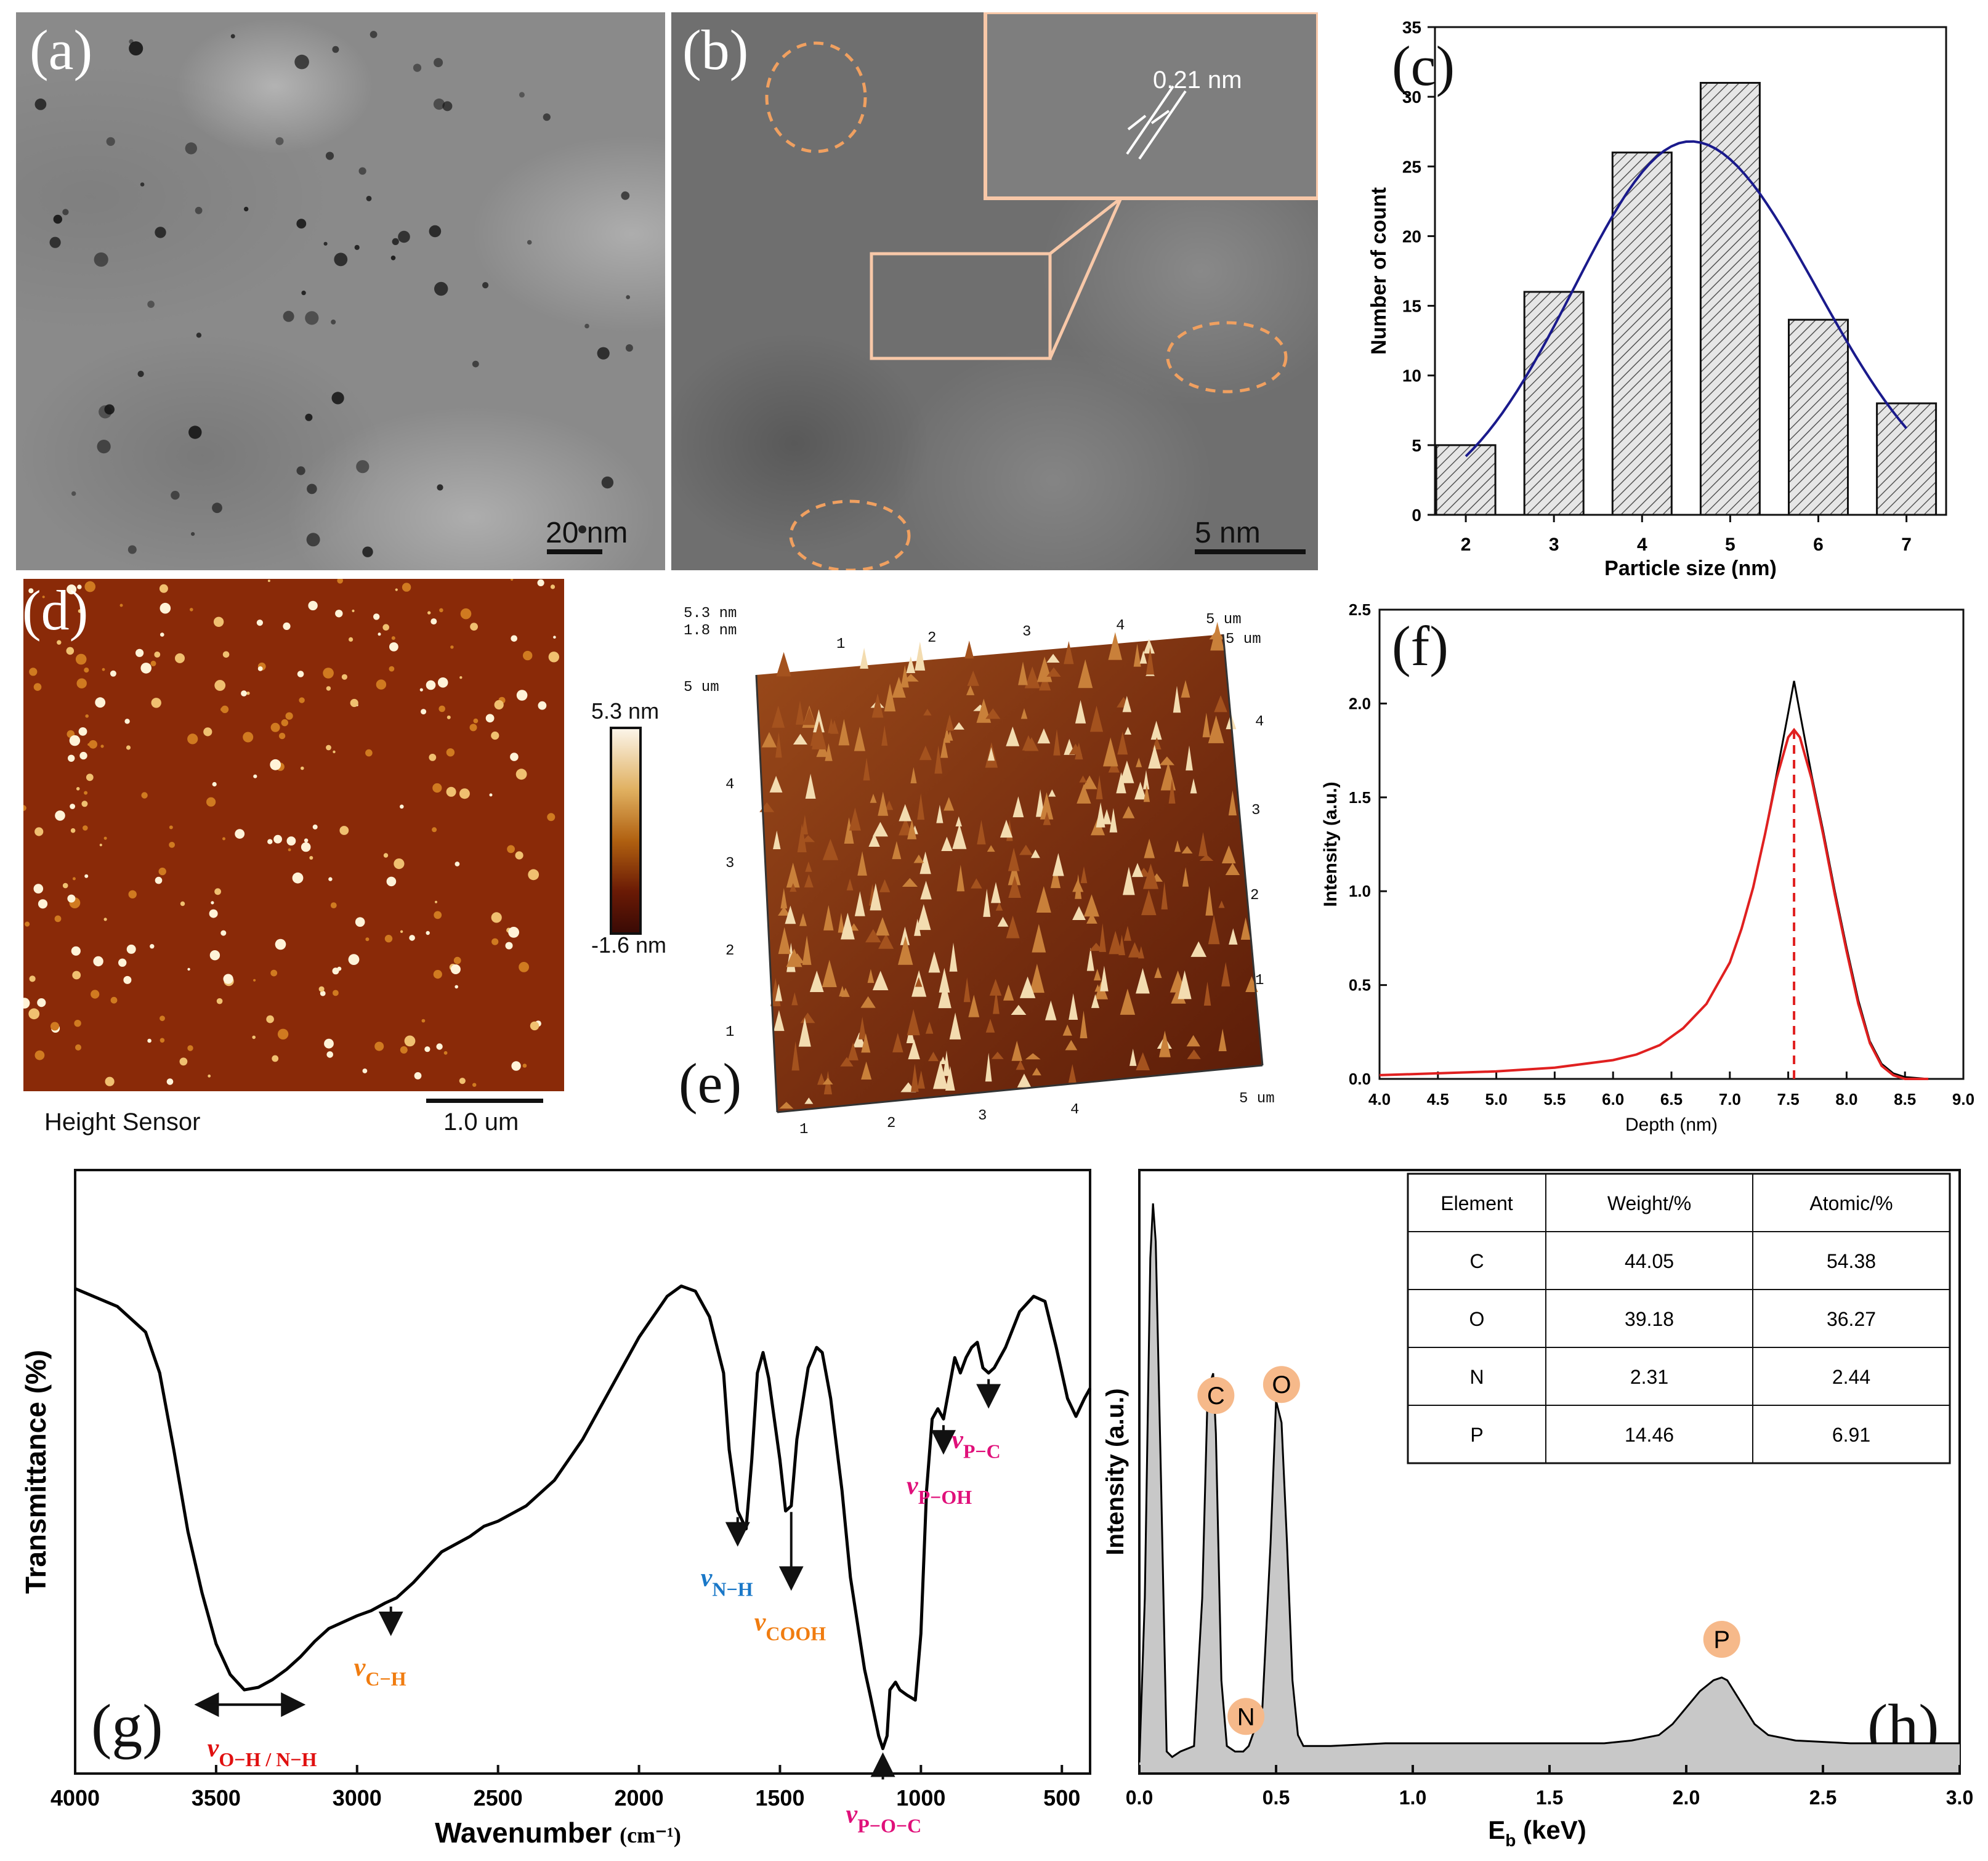  I want to click on x-tick-label: 2000, so click(639, 1798).